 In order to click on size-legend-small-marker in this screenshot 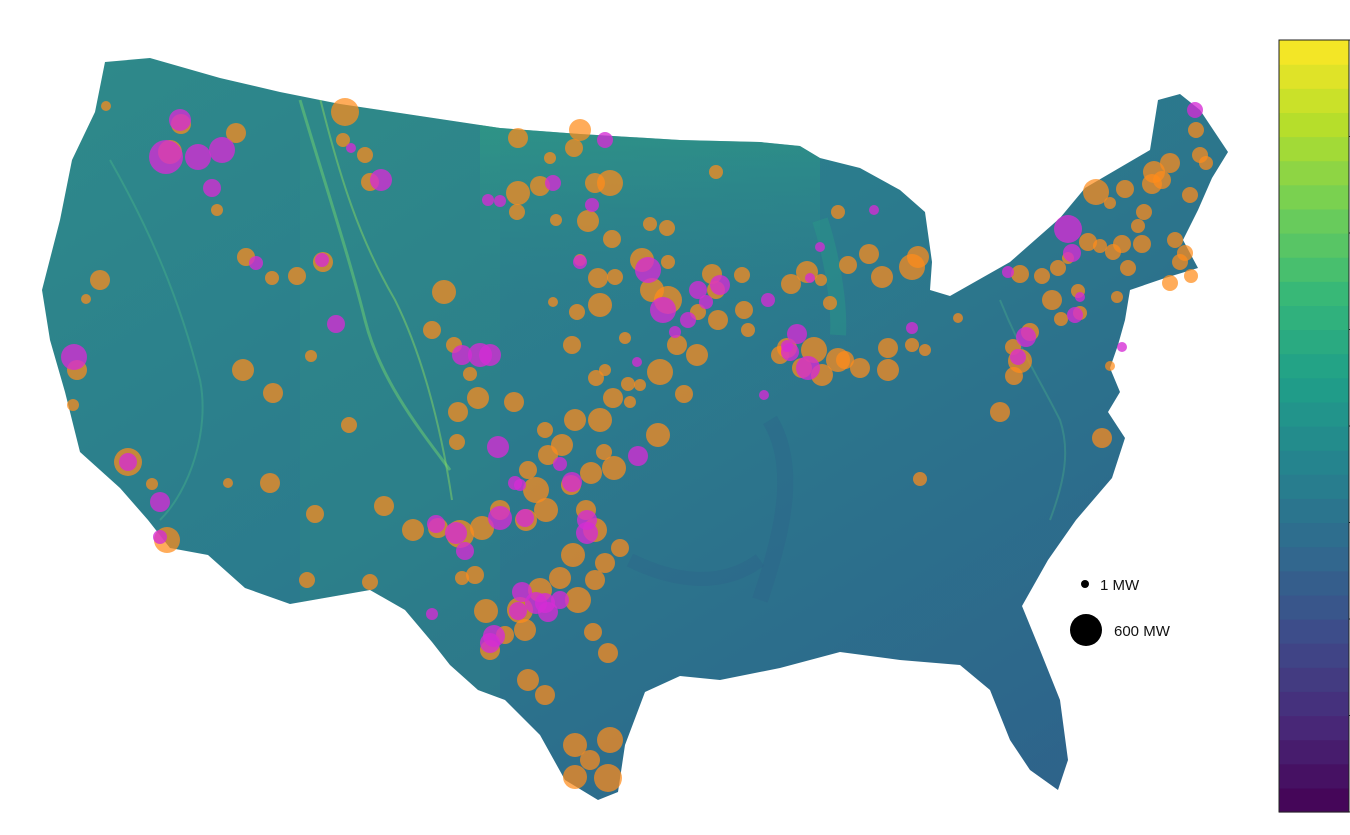, I will do `click(1085, 584)`.